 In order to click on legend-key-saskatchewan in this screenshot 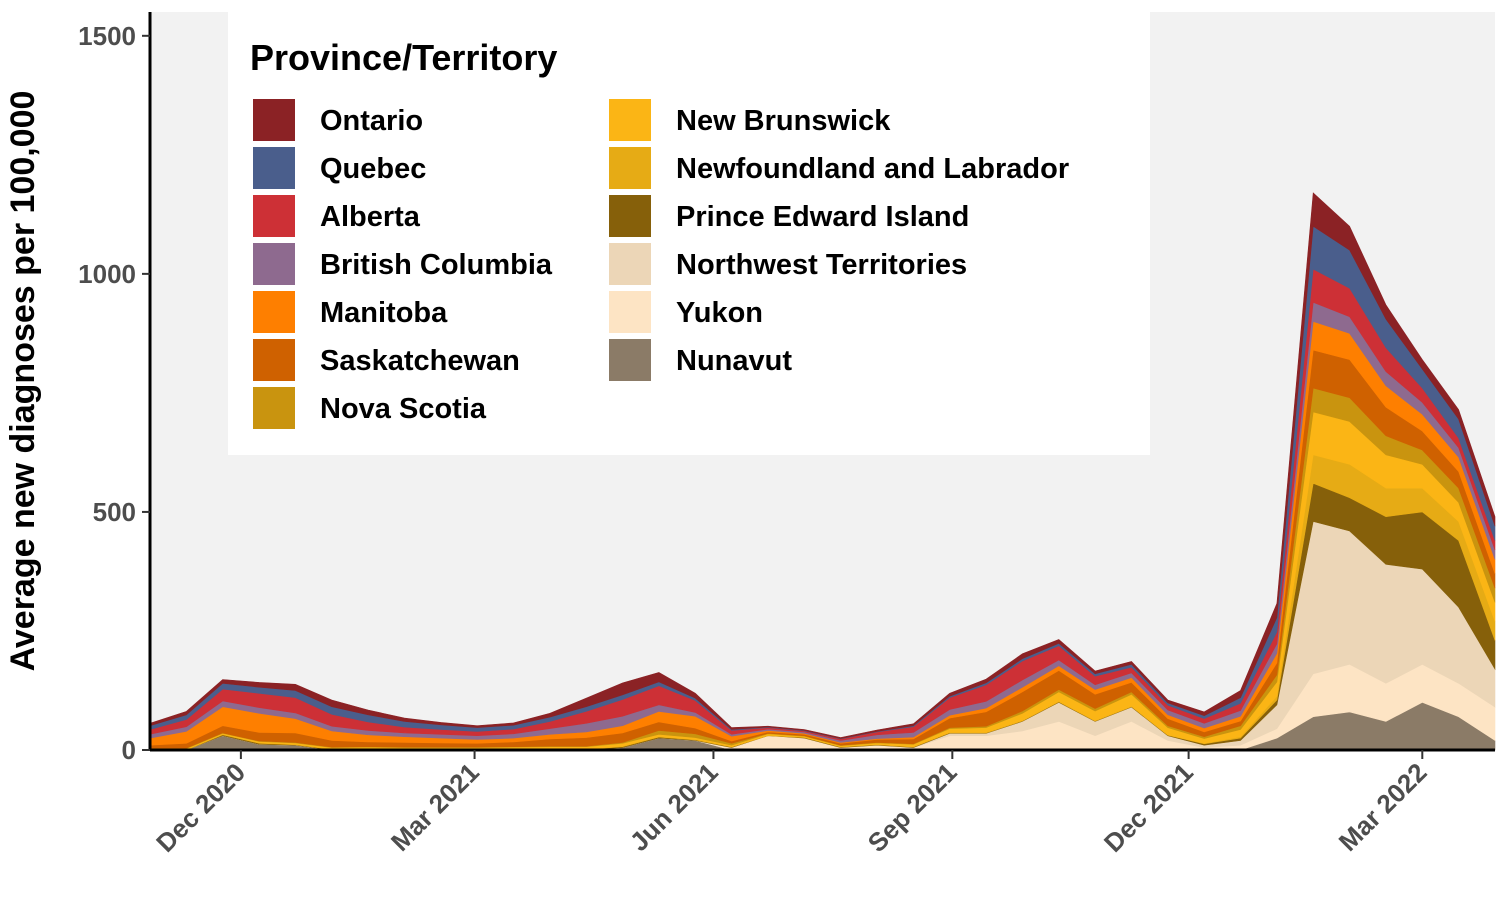, I will do `click(274, 360)`.